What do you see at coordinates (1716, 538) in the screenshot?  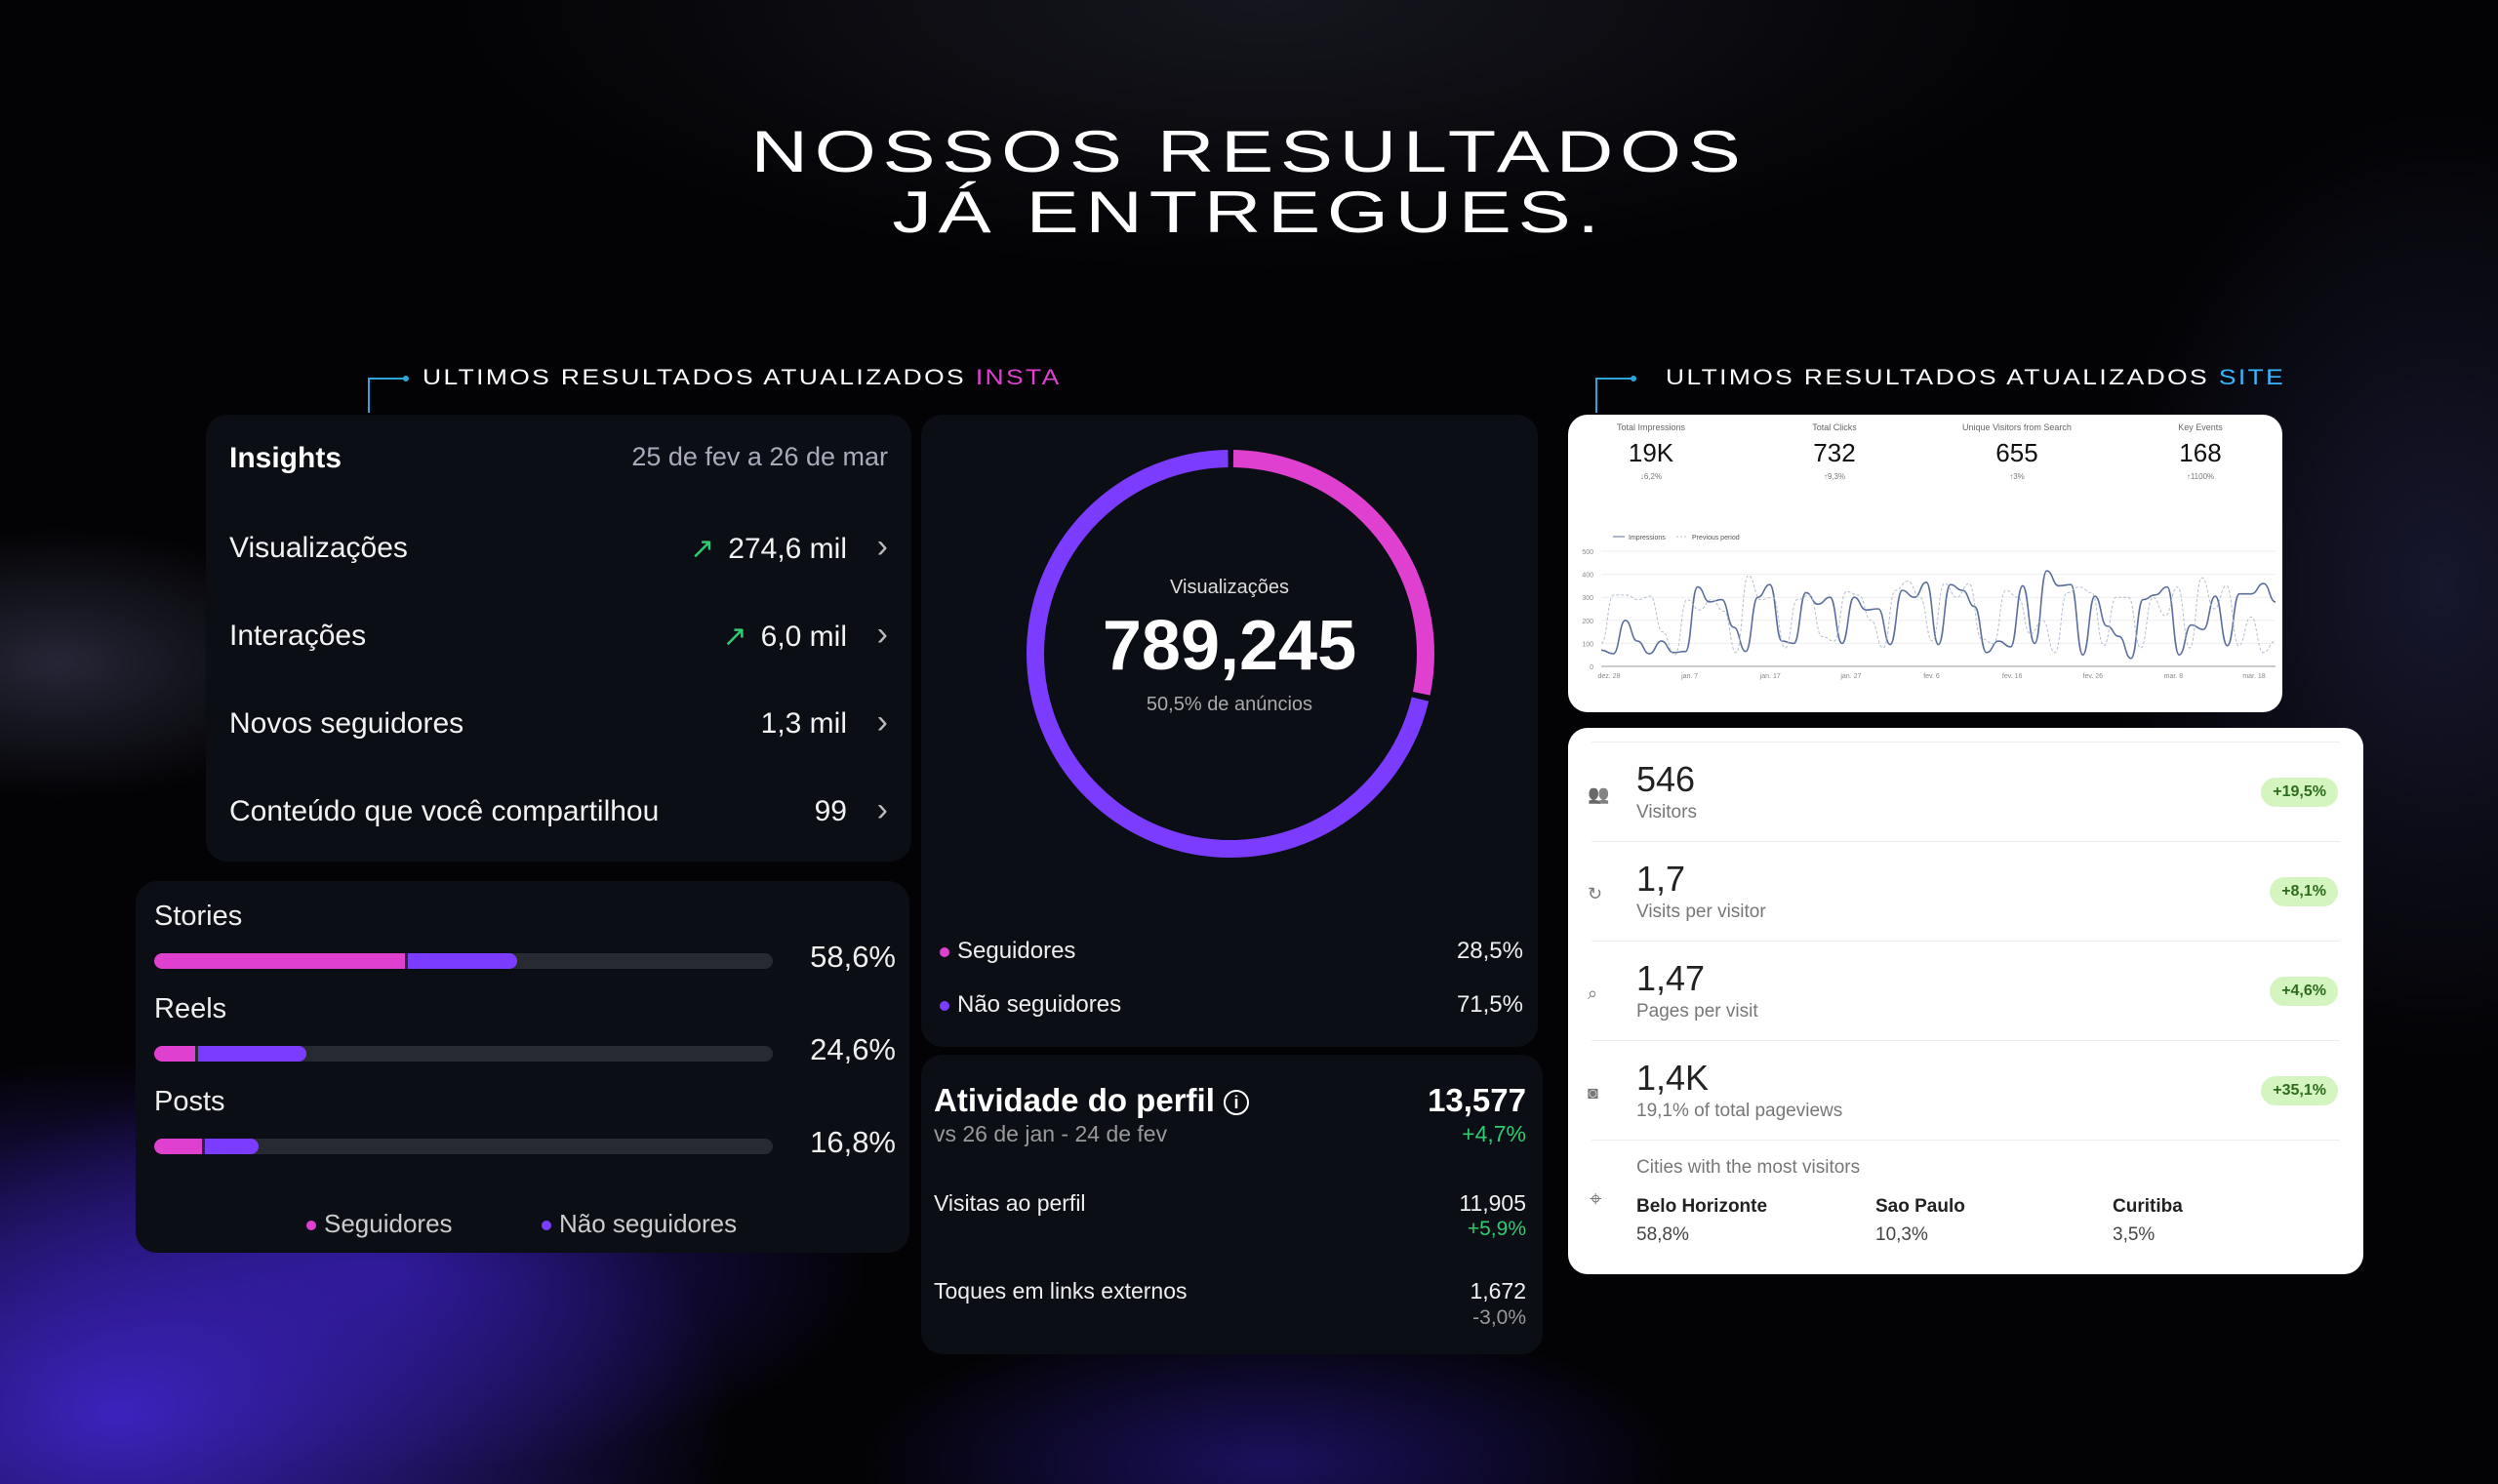 I see `legend-label: Previous period` at bounding box center [1716, 538].